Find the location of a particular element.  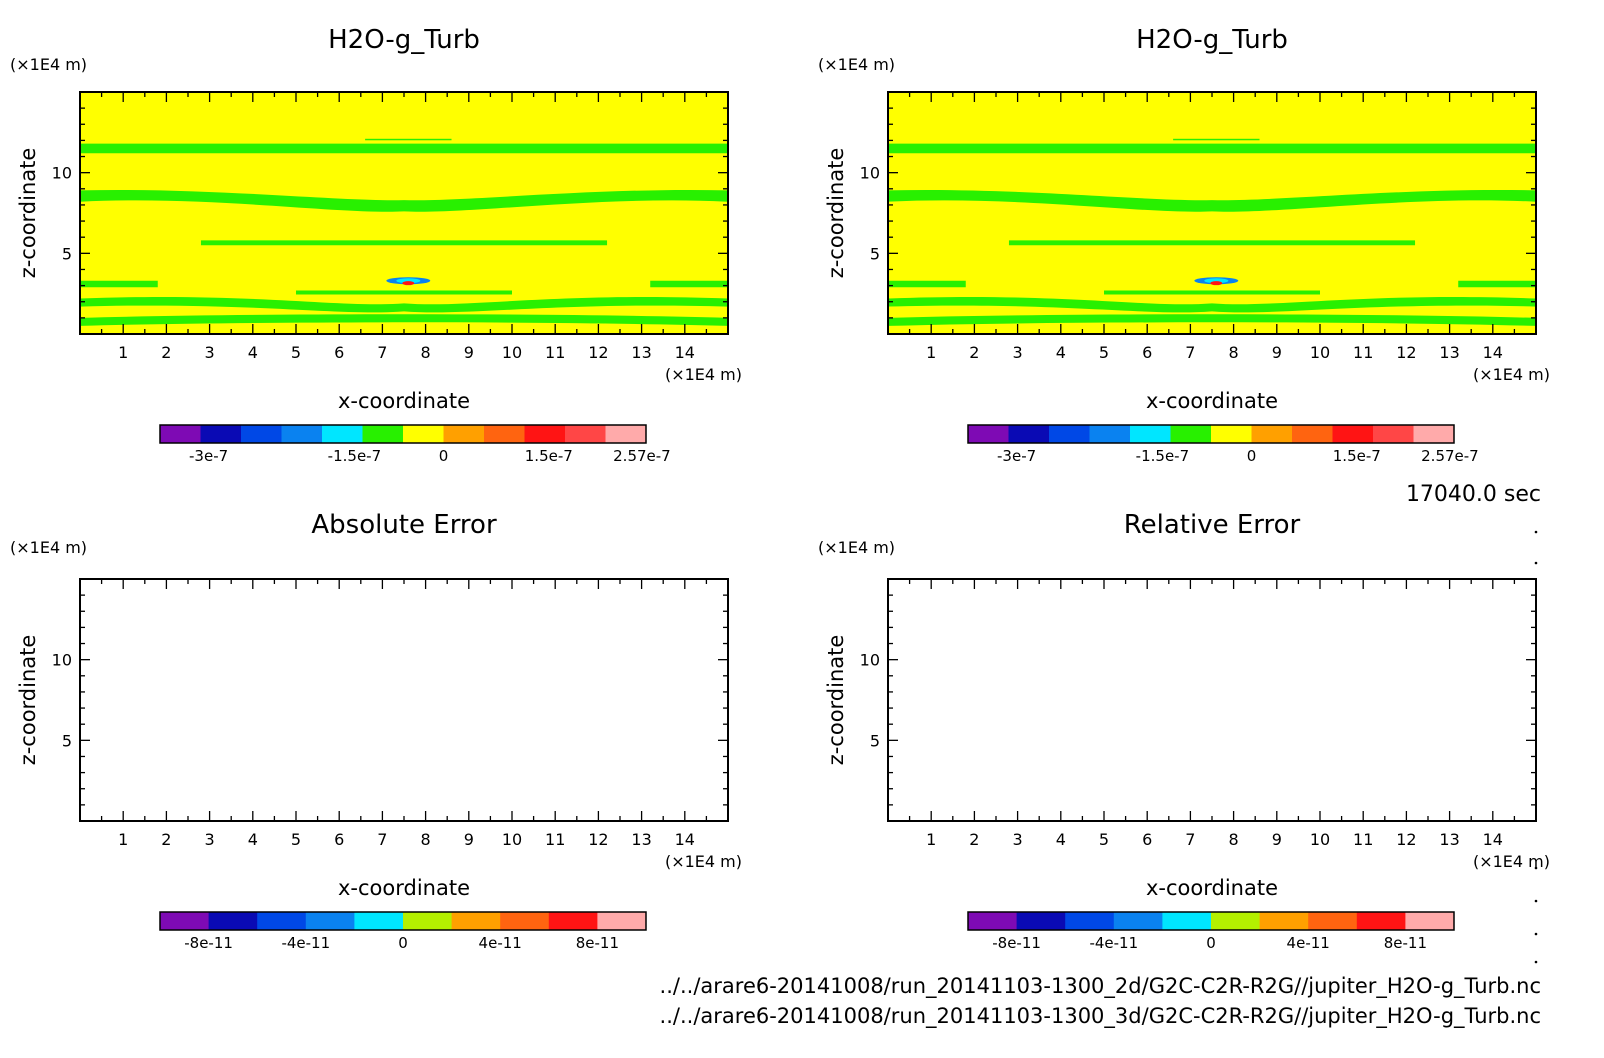

high-value-feature is located at coordinates (408, 283).